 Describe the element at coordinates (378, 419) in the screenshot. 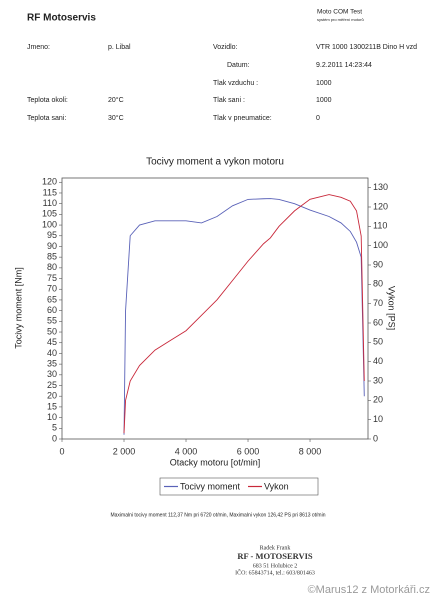

I see `y2-tick-label: 10` at that location.